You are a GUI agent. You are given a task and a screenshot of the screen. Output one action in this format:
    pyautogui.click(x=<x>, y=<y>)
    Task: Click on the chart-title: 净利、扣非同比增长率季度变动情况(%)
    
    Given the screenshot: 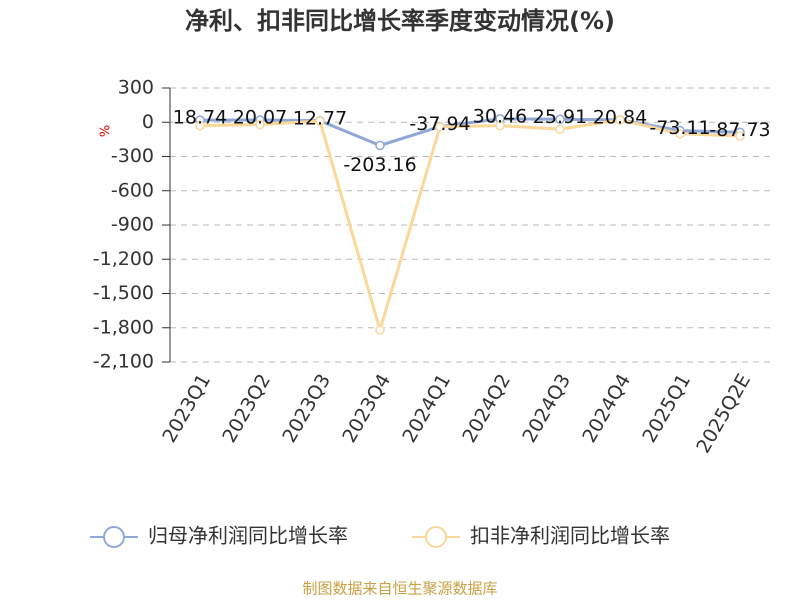 What is the action you would take?
    pyautogui.click(x=400, y=21)
    